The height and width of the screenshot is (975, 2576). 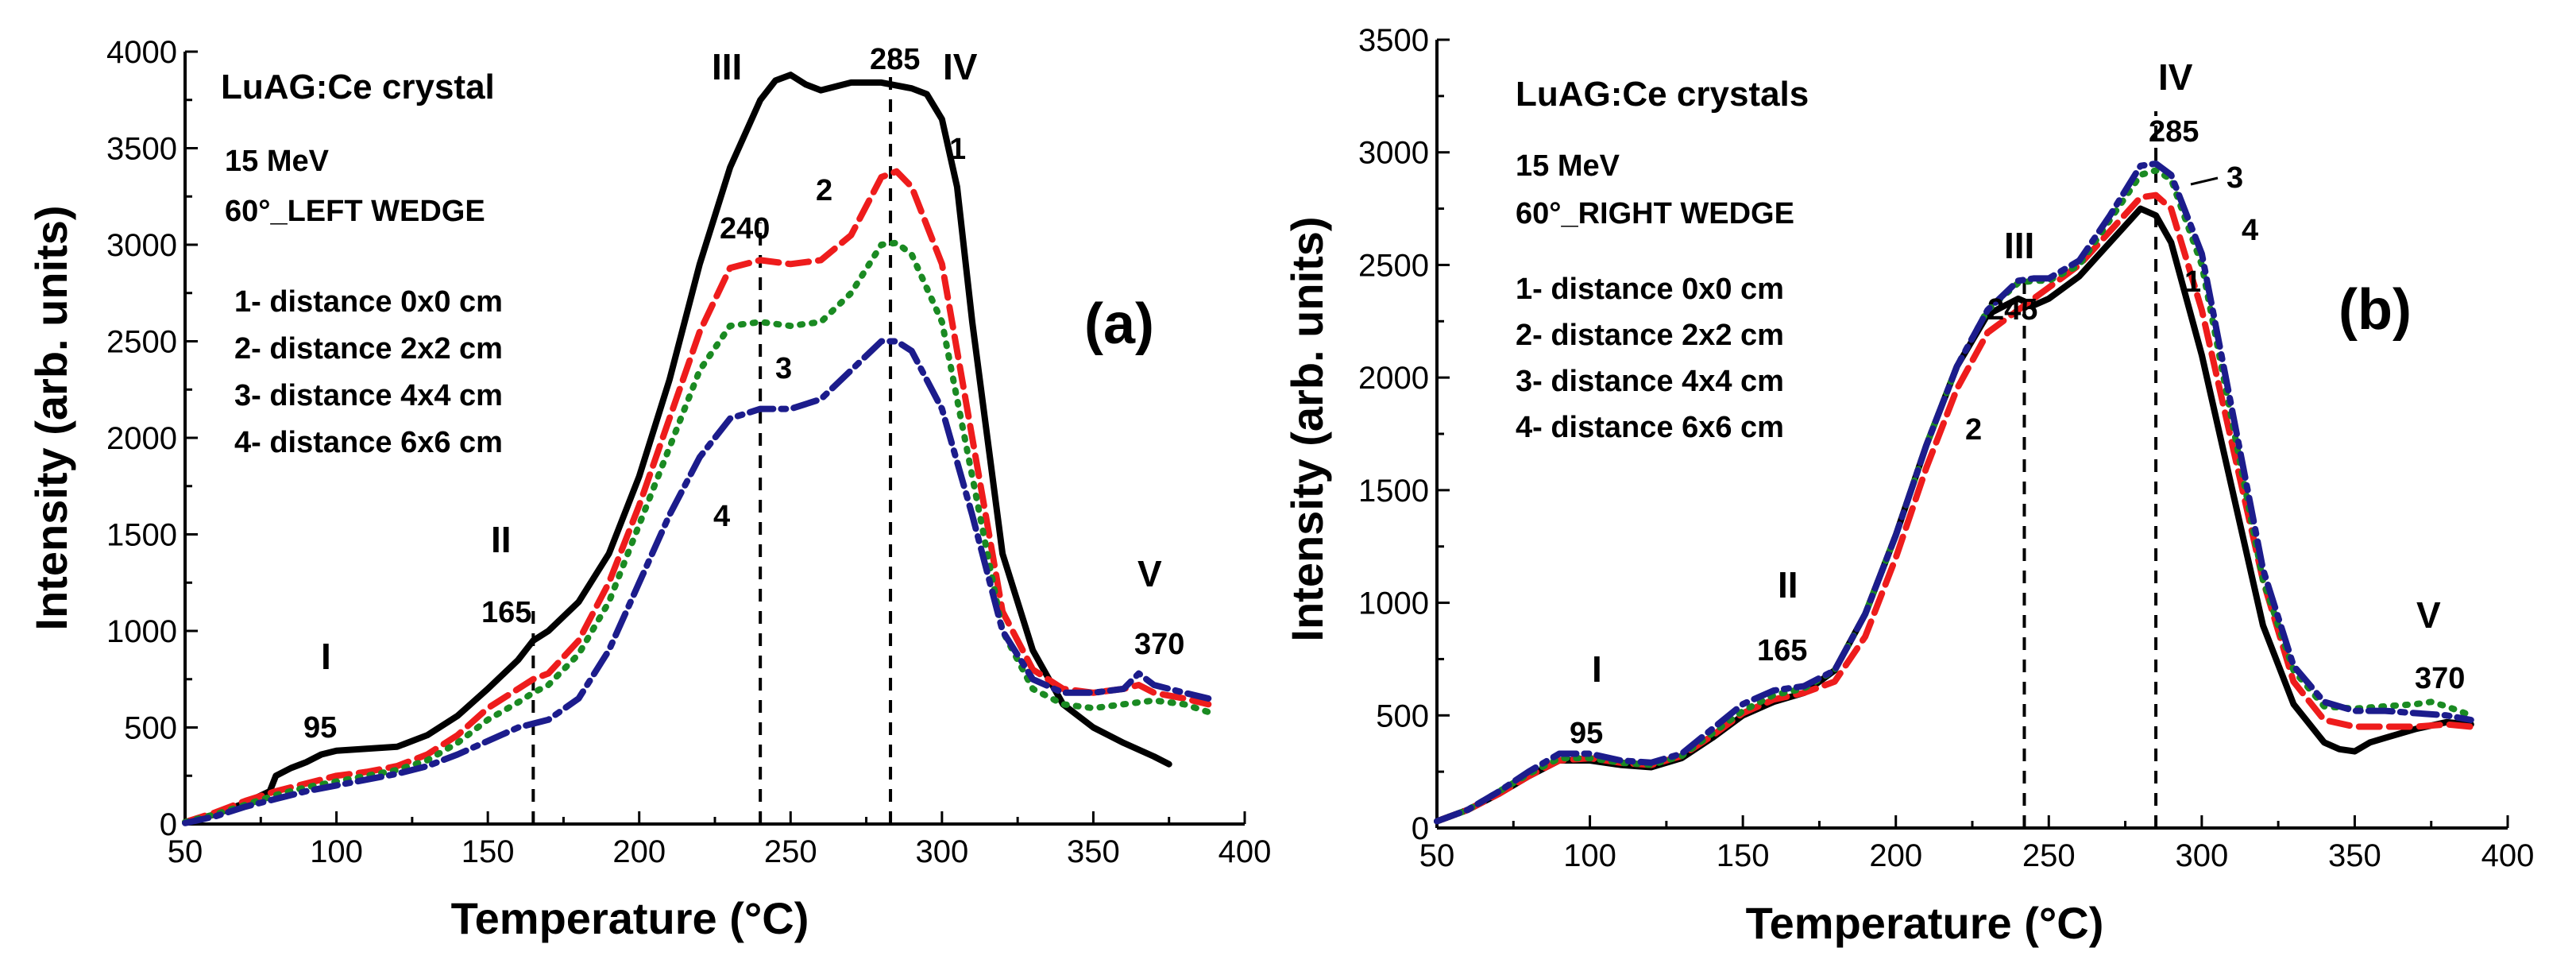 What do you see at coordinates (141, 246) in the screenshot?
I see `y-tick-label-a: 3000` at bounding box center [141, 246].